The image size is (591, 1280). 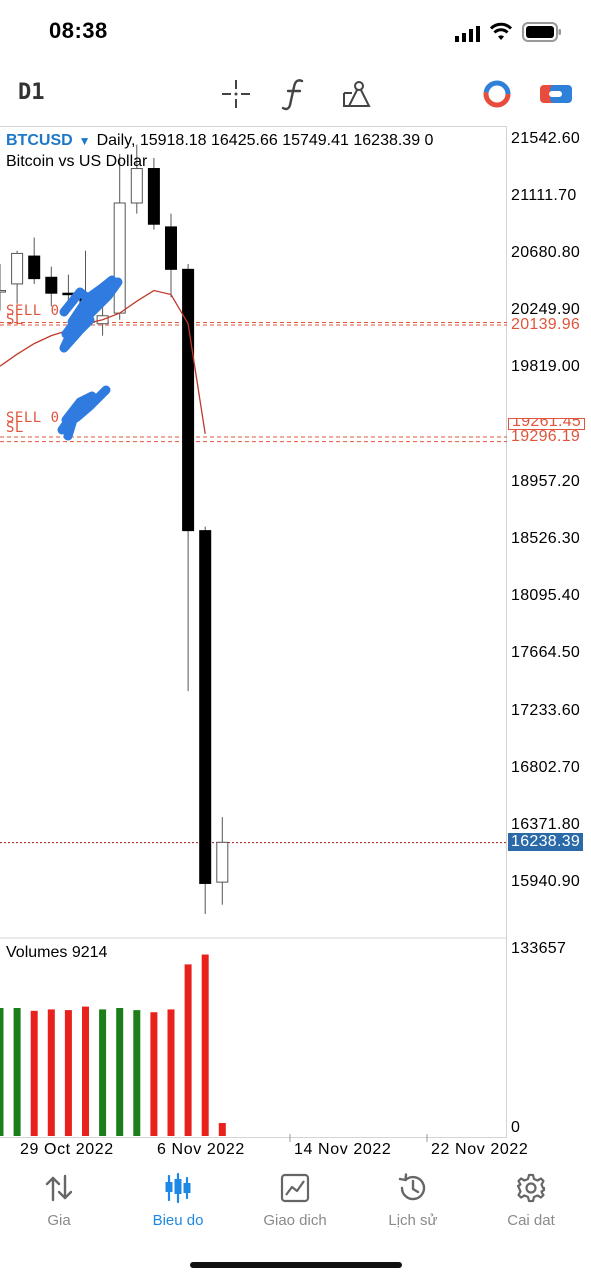 What do you see at coordinates (77, 161) in the screenshot?
I see `symbol-description: Bitcoin vs US Dollar` at bounding box center [77, 161].